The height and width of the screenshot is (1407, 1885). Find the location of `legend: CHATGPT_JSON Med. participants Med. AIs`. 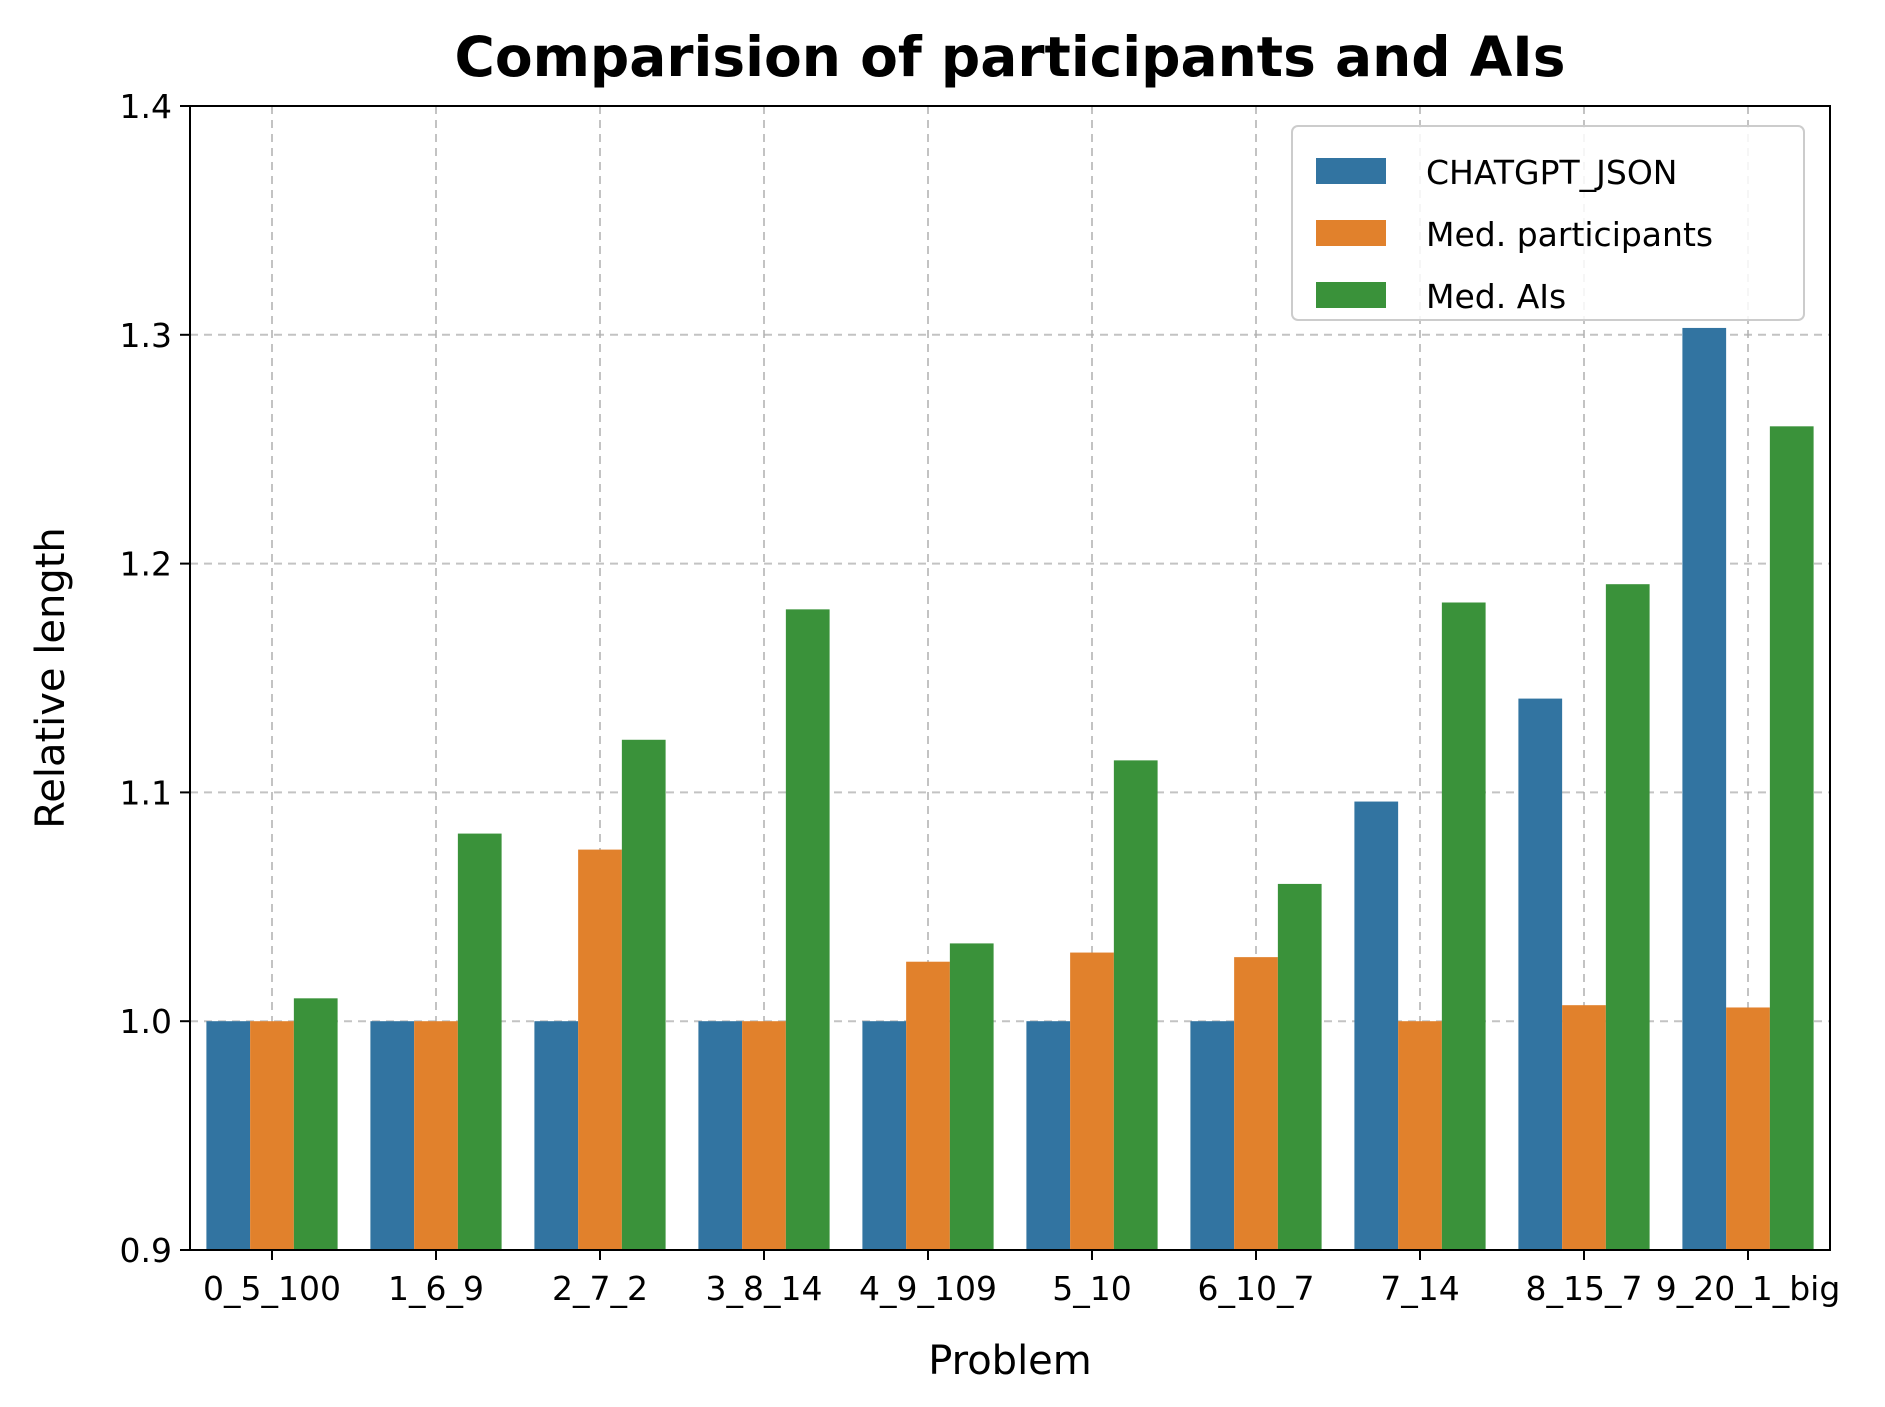

legend: CHATGPT_JSON Med. participants Med. AIs is located at coordinates (1548, 223).